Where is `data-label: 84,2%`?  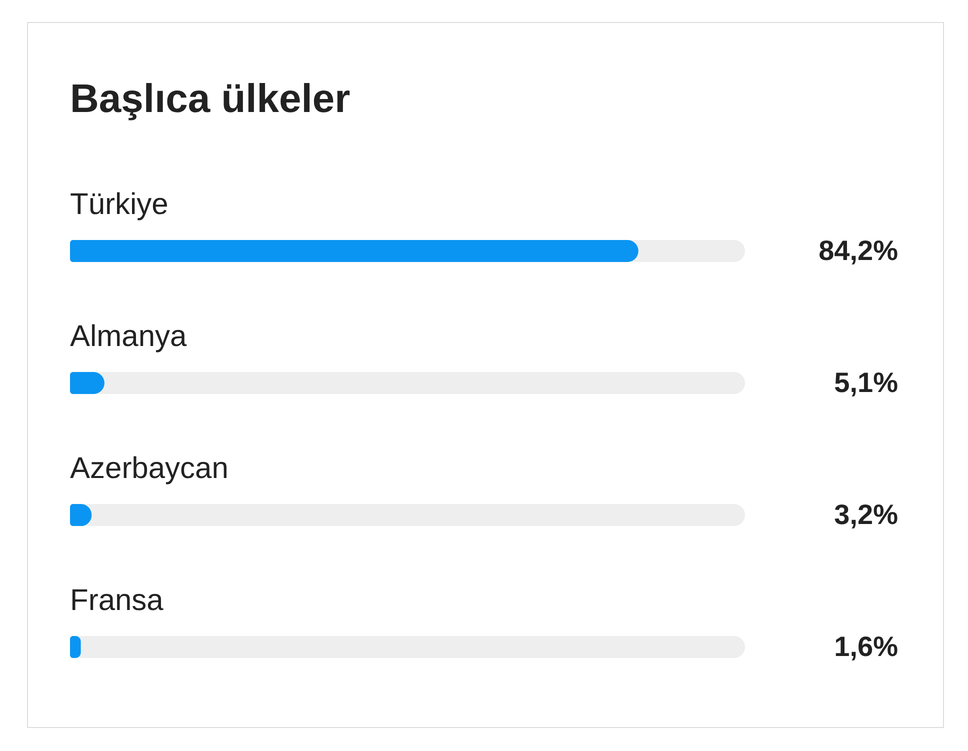
data-label: 84,2% is located at coordinates (858, 250).